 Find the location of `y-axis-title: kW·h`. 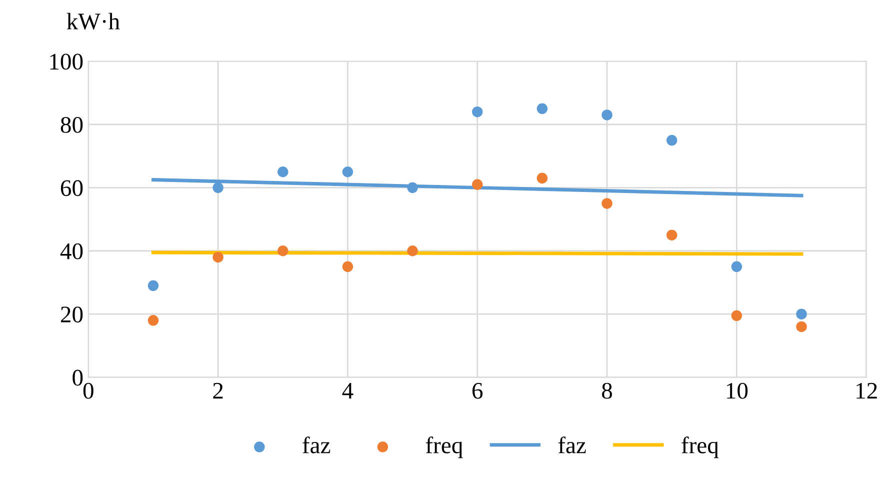

y-axis-title: kW·h is located at coordinates (93, 21).